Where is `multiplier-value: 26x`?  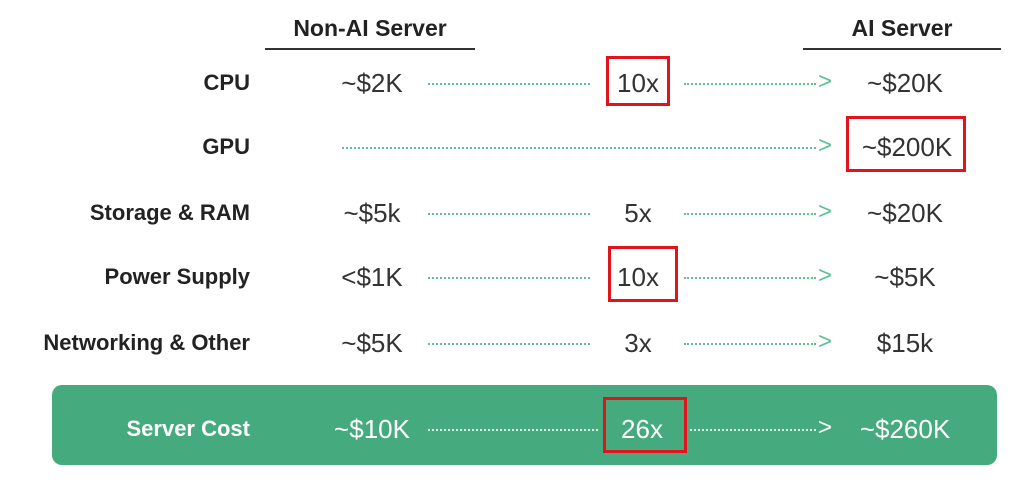
multiplier-value: 26x is located at coordinates (642, 429).